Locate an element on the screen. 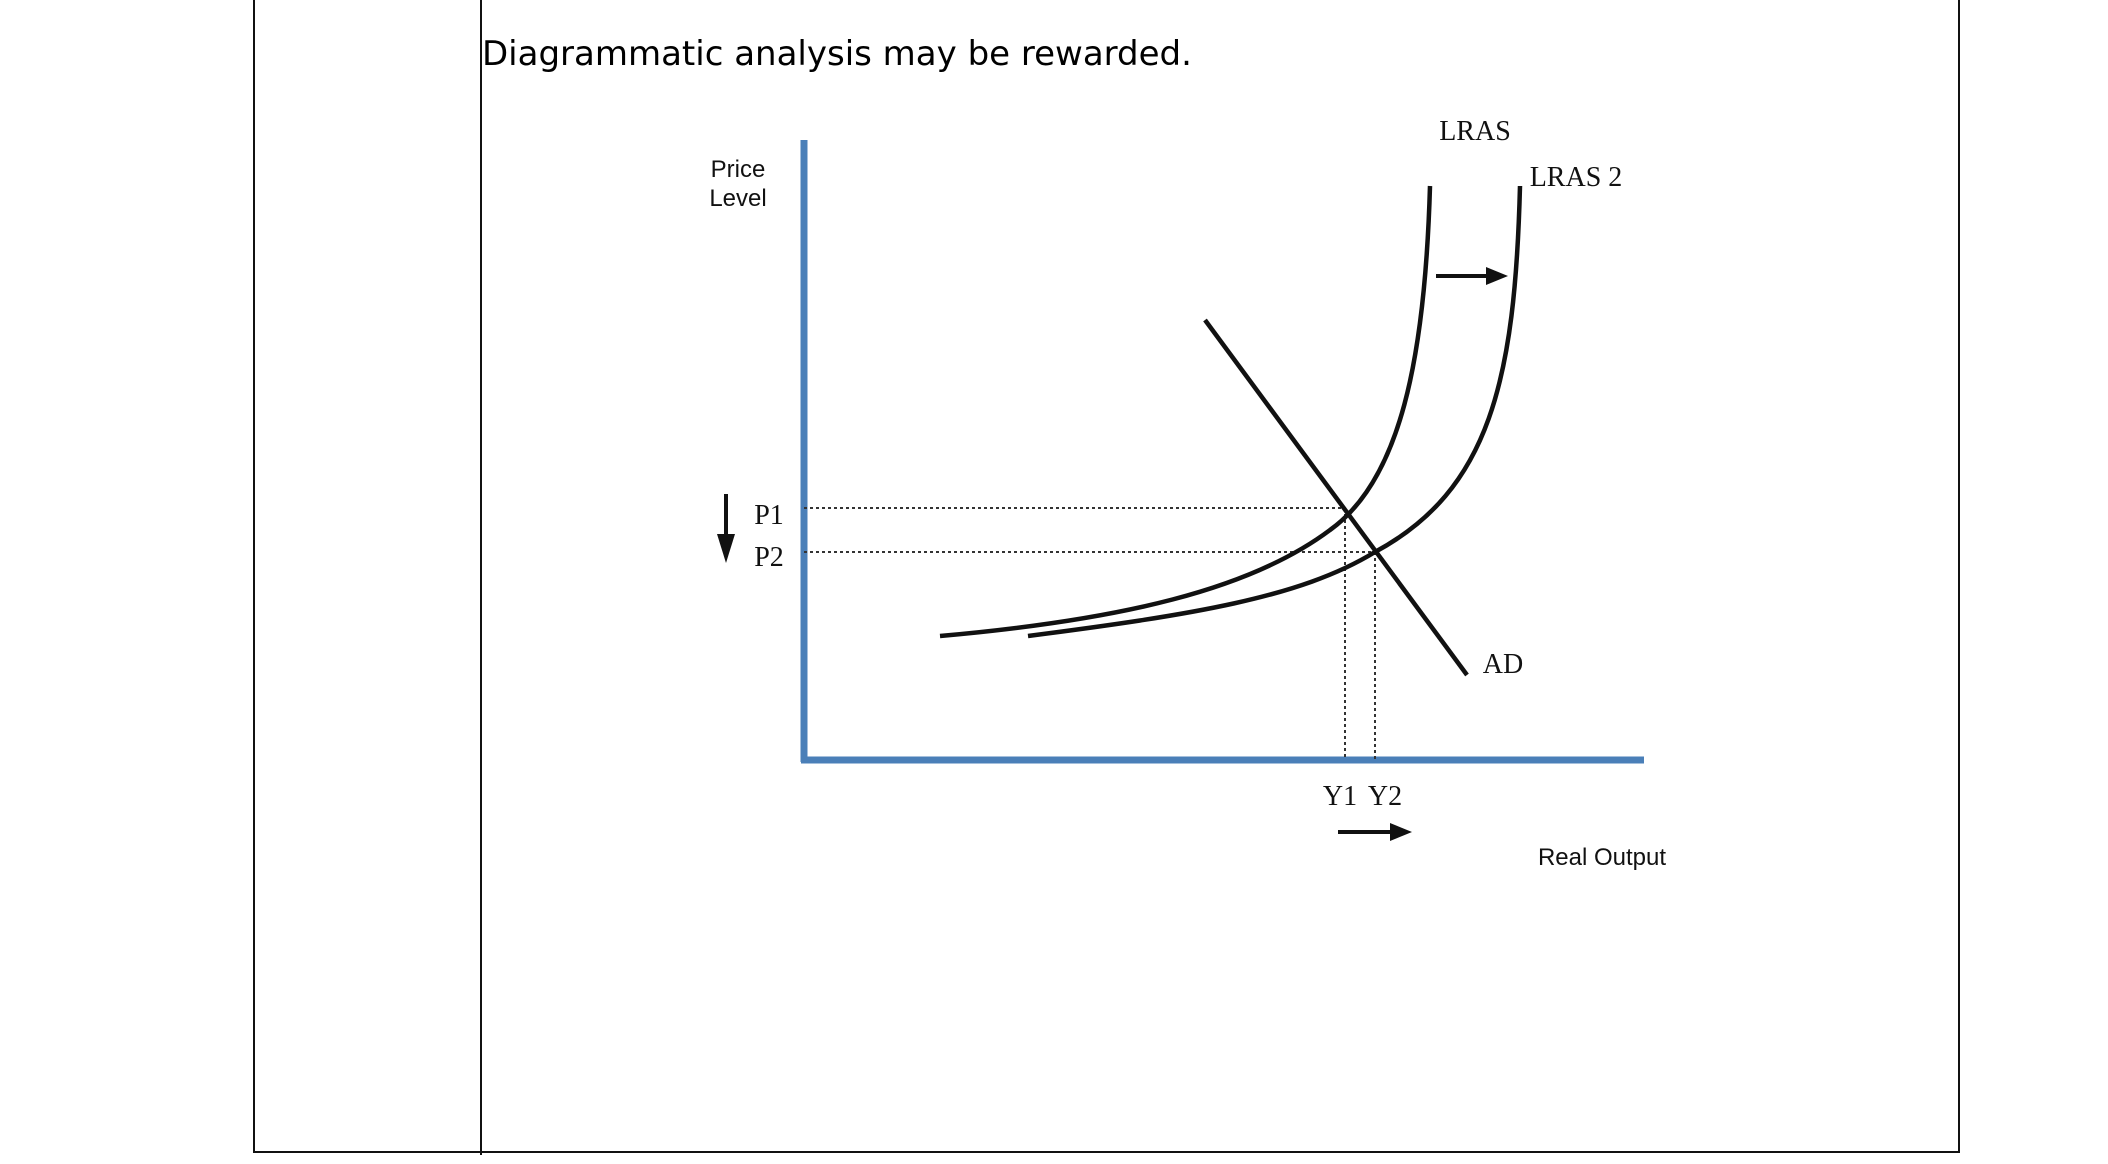 Image resolution: width=2108 pixels, height=1164 pixels. lras-shift-arrow-icon is located at coordinates (1497, 276).